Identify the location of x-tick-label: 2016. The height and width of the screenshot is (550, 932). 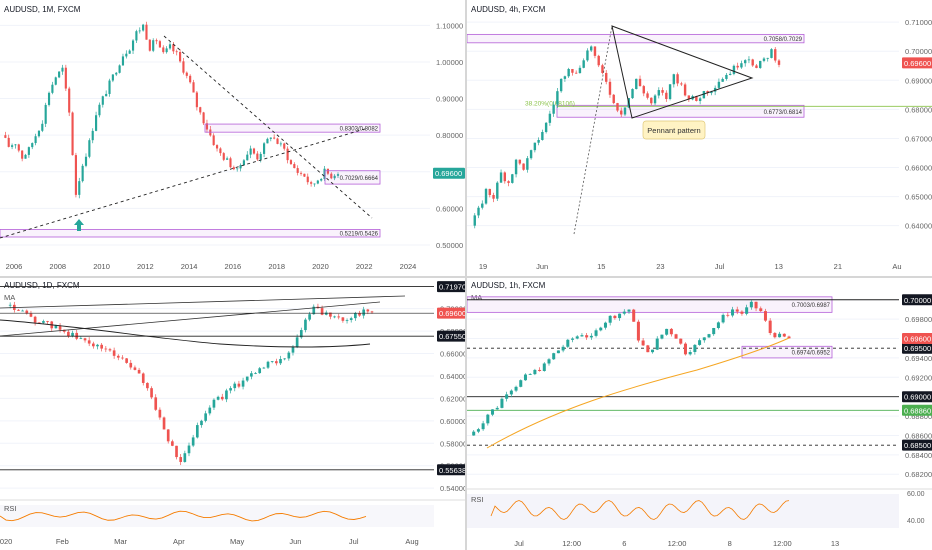
(233, 266).